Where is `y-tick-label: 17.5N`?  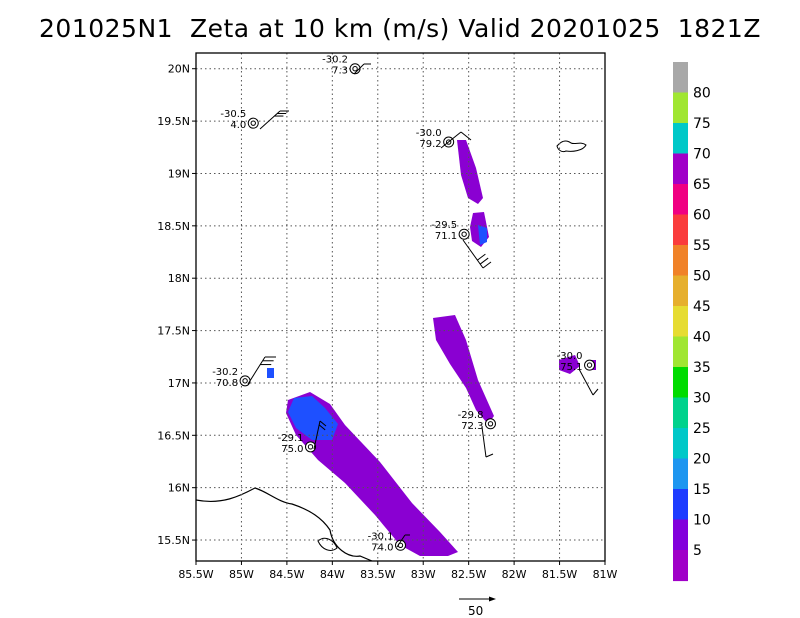 y-tick-label: 17.5N is located at coordinates (173, 331).